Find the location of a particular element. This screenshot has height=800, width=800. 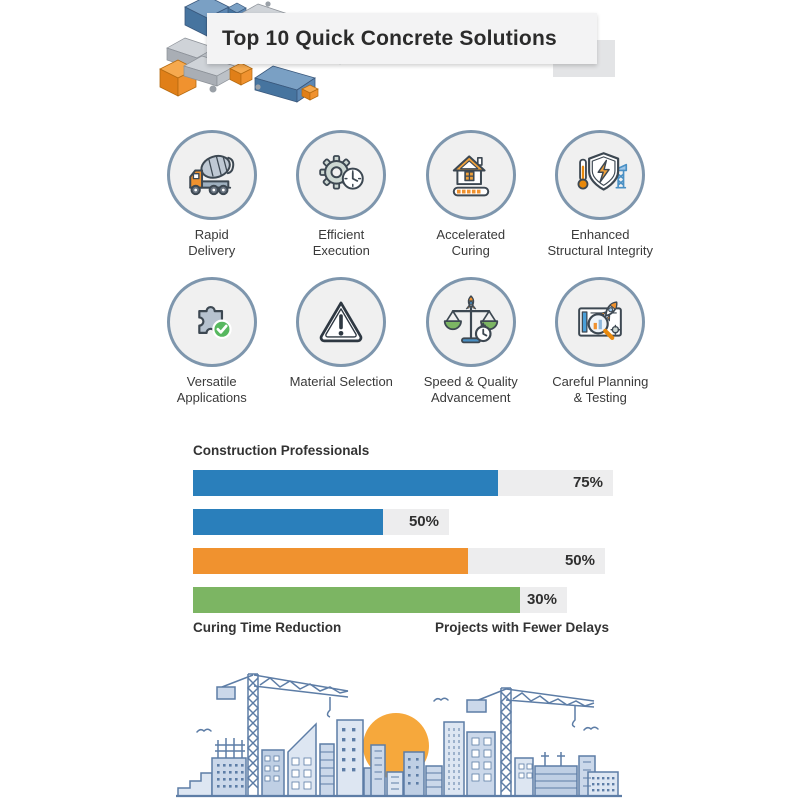

feature-shield-integrity: Enhanced Structural Integrity is located at coordinates (601, 195).